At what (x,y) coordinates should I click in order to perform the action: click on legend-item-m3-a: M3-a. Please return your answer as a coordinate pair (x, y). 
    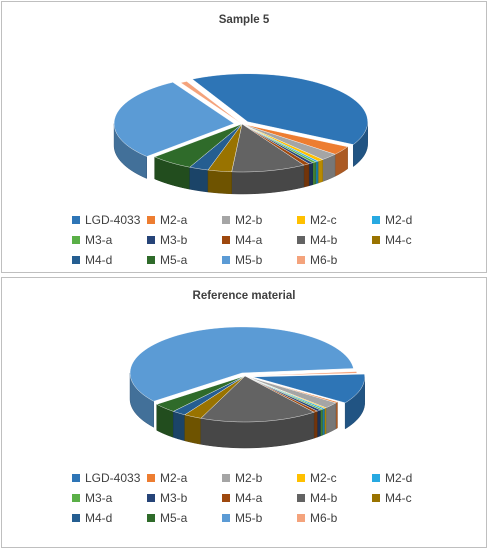
    Looking at the image, I should click on (109, 240).